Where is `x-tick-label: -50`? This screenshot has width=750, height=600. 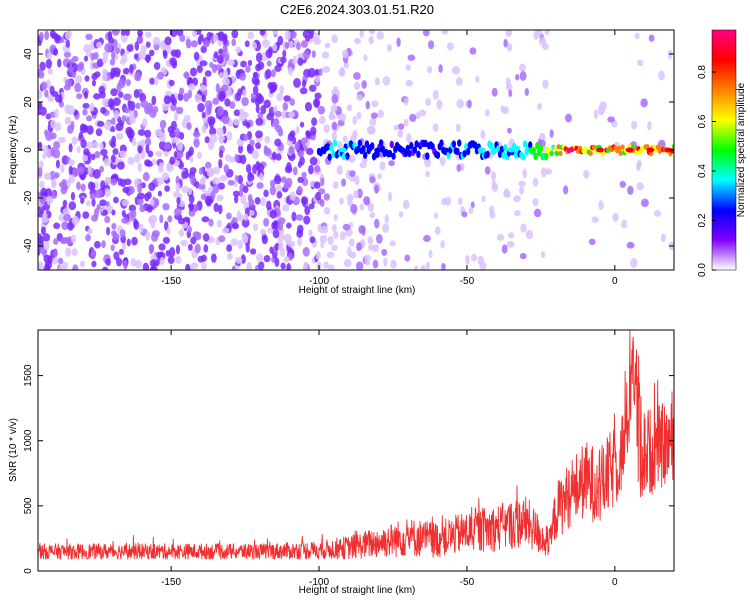
x-tick-label: -50 is located at coordinates (467, 281).